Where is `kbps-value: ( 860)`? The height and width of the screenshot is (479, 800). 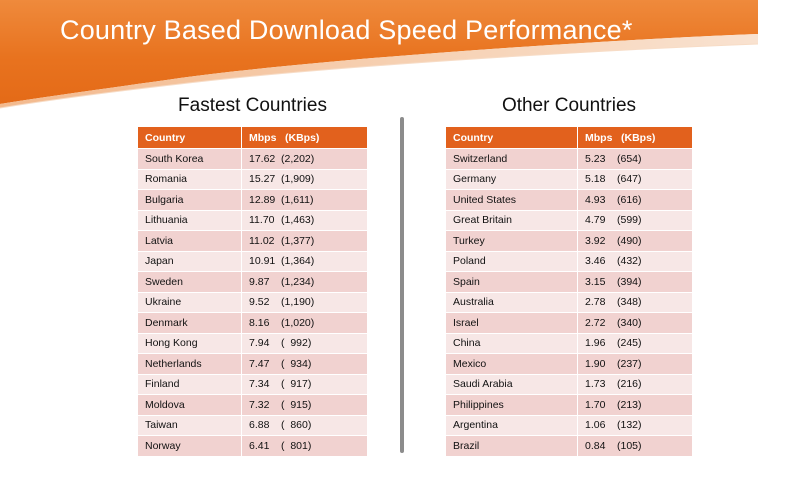 kbps-value: ( 860) is located at coordinates (296, 425).